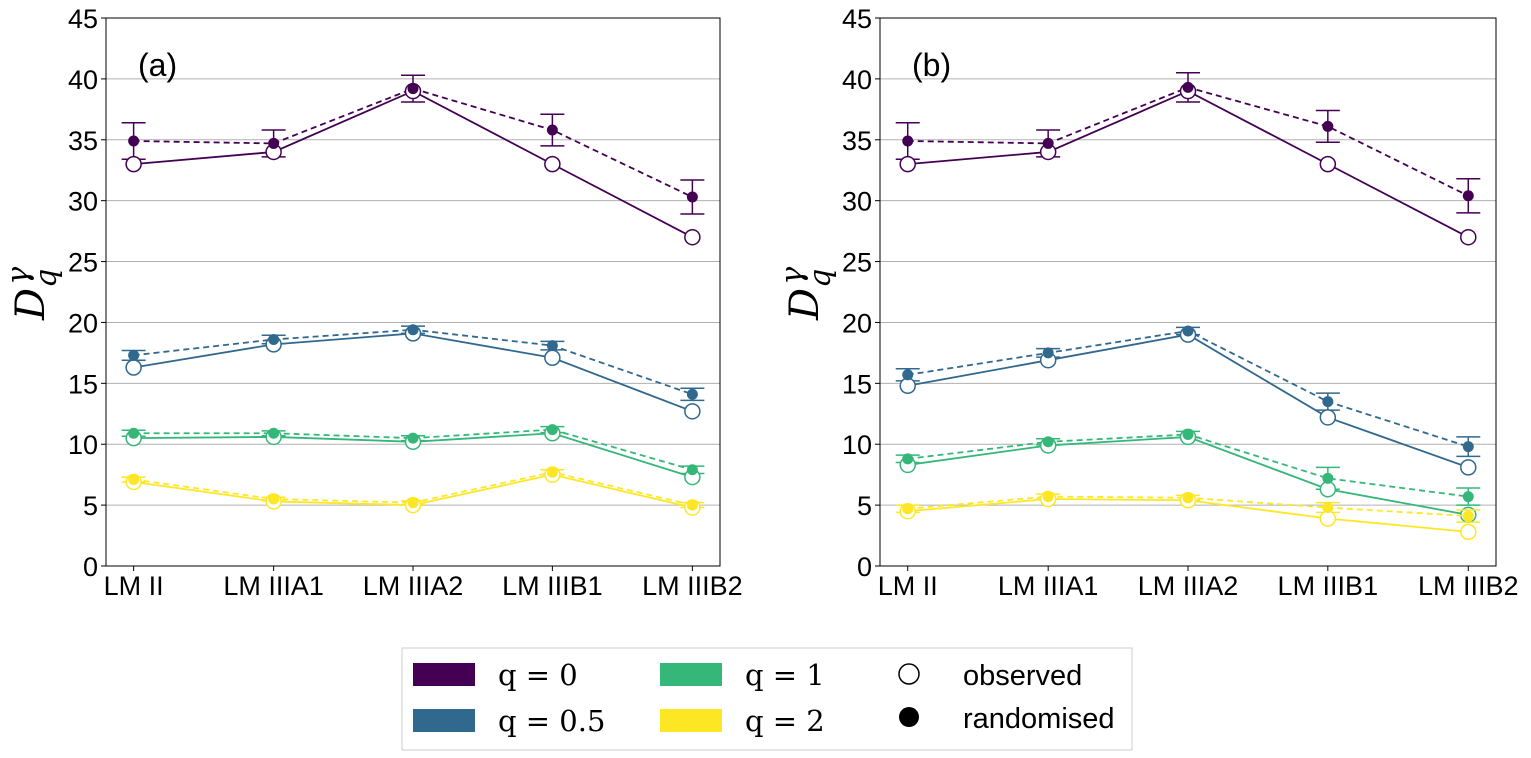  What do you see at coordinates (551, 721) in the screenshot?
I see `legend-label-q05: q = 0.5` at bounding box center [551, 721].